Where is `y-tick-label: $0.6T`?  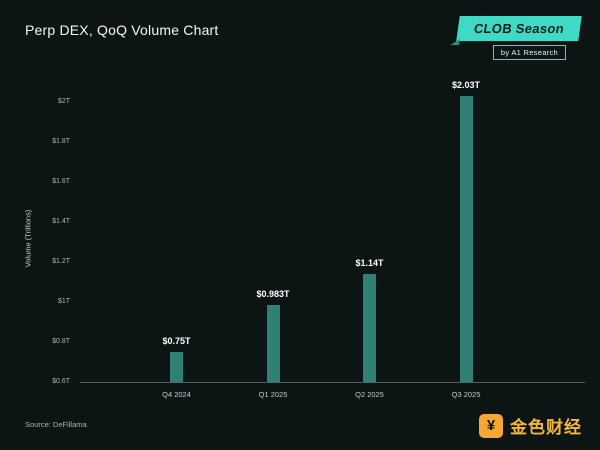
y-tick-label: $0.6T is located at coordinates (61, 381).